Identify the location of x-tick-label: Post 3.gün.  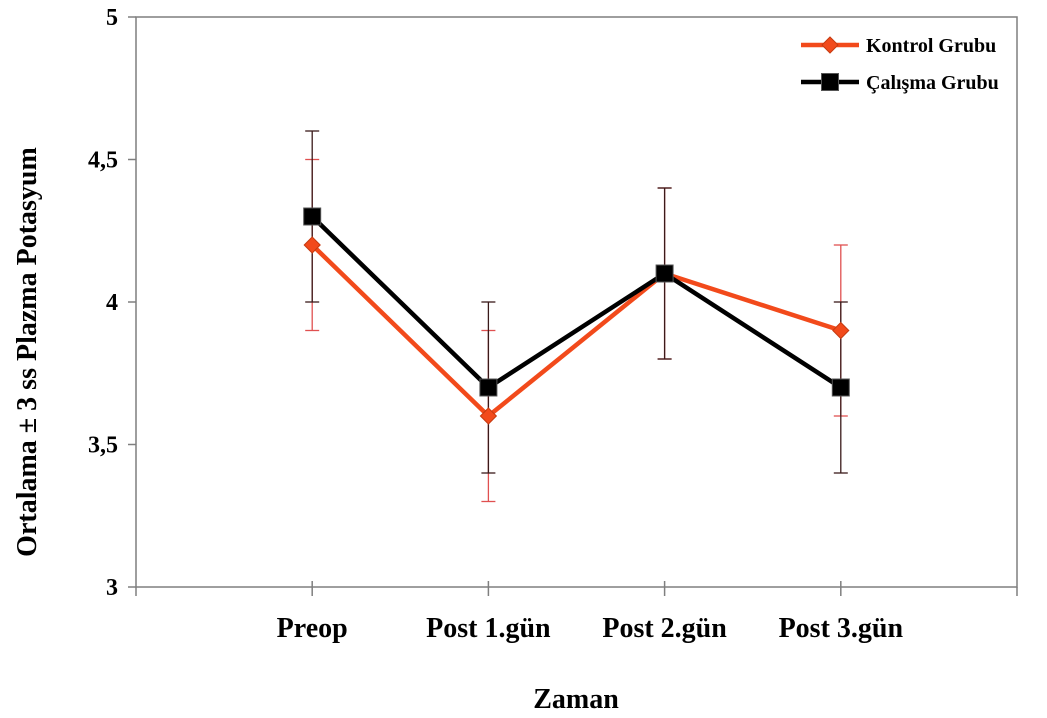
(841, 628).